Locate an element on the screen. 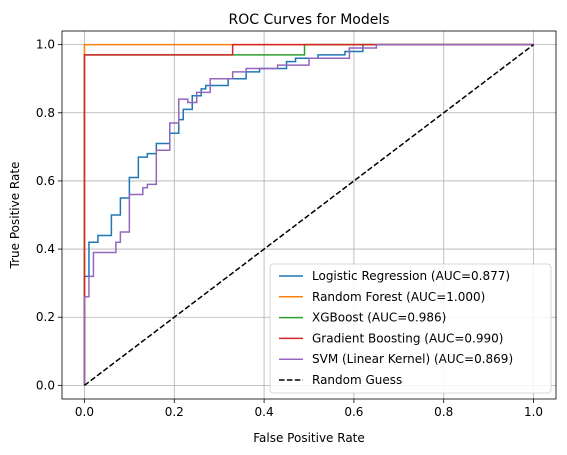 This screenshot has height=455, width=567. y-axis-ticks: 0.0 0.2 0.4 0.6 0.8 1.0 is located at coordinates (49, 215).